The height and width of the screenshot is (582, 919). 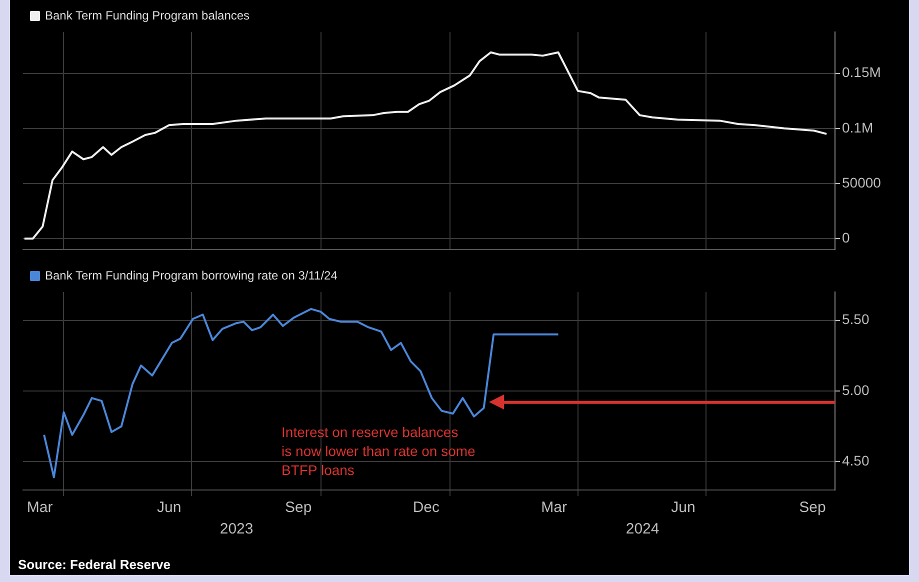 I want to click on text: 2023, so click(x=237, y=529).